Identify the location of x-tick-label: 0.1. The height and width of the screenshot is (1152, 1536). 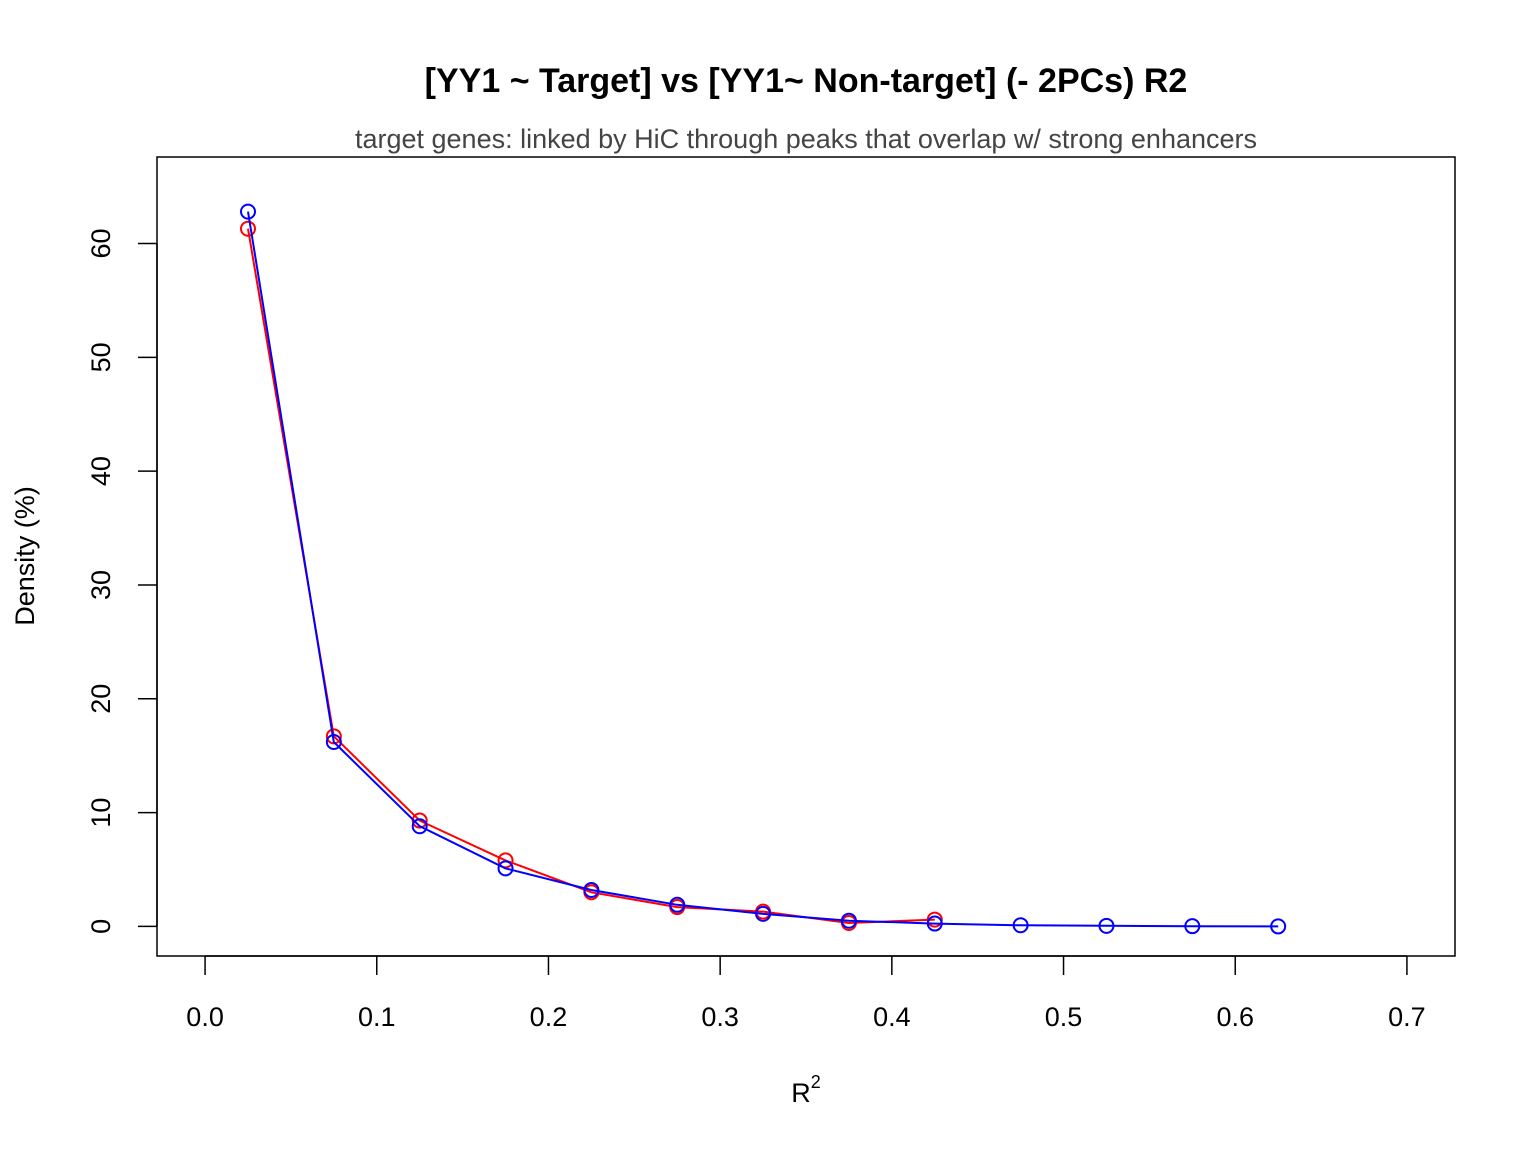
(377, 1017).